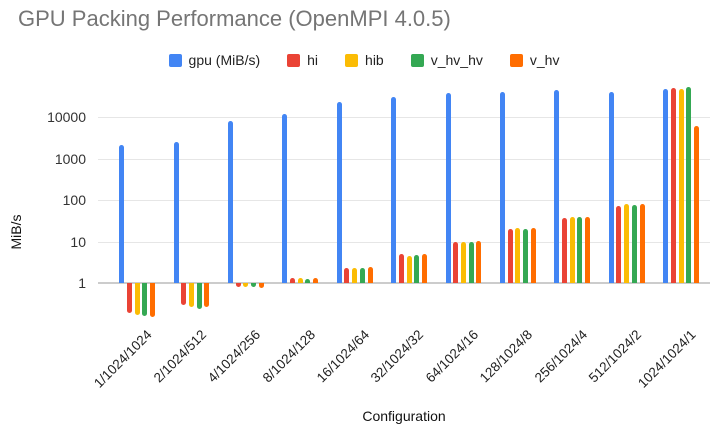  I want to click on x-tick-label-32-1024-32: 32/1024/32, so click(397, 356).